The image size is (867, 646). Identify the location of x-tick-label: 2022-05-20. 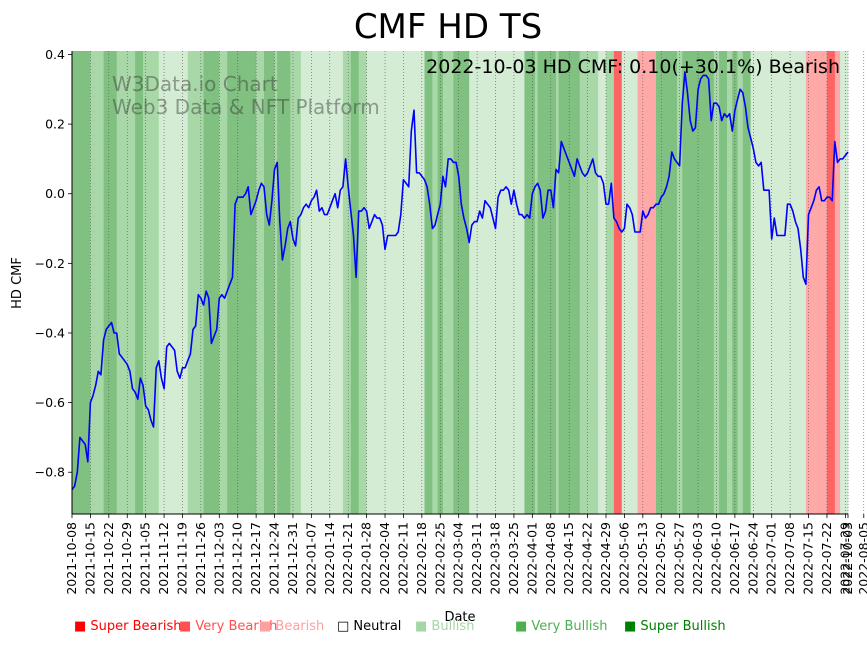
(660, 558).